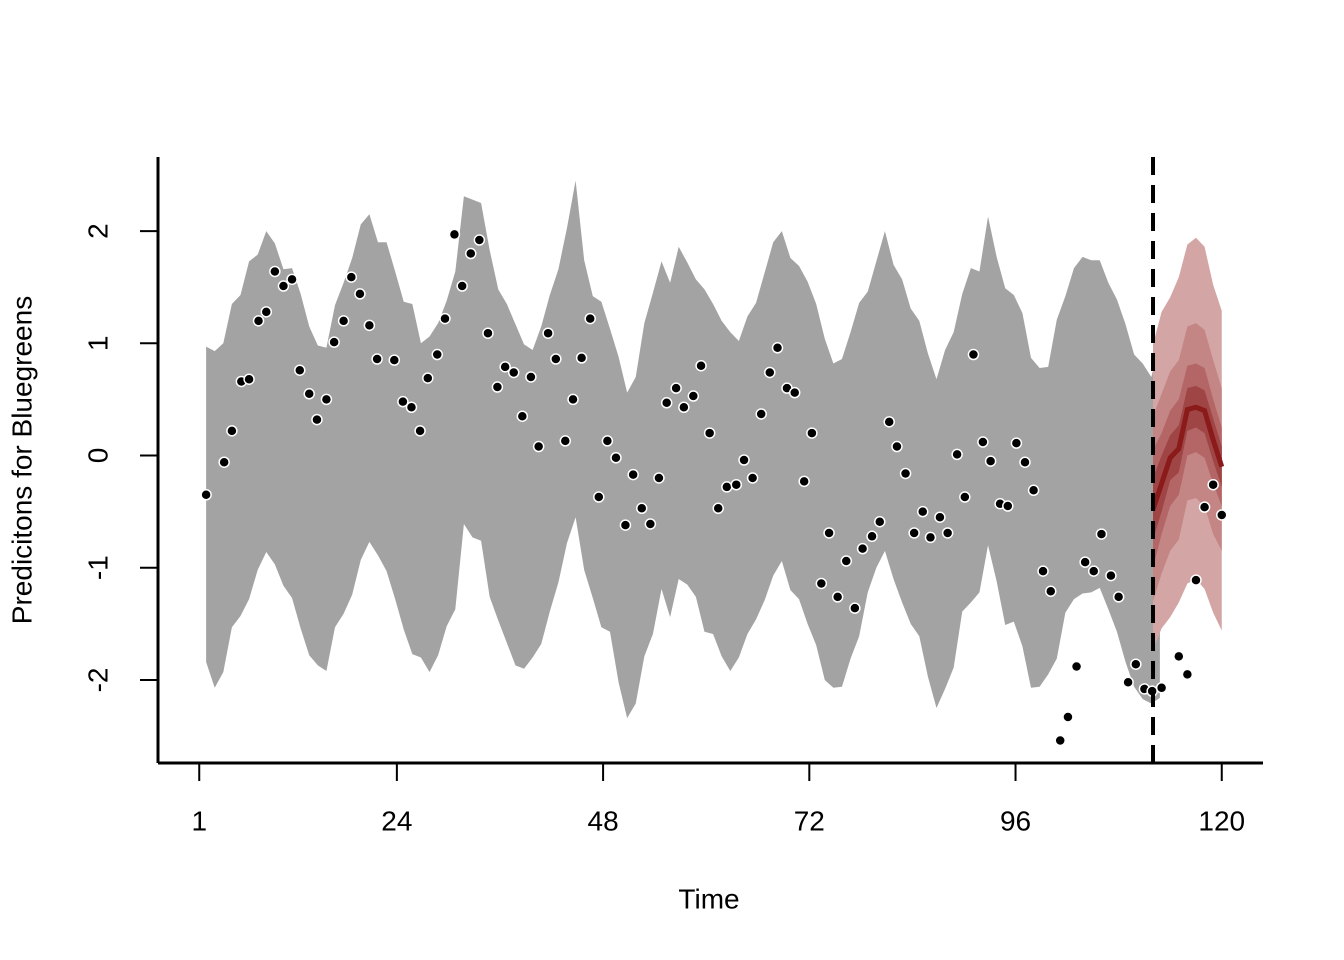  What do you see at coordinates (1015, 820) in the screenshot?
I see `x-tick-label: 96` at bounding box center [1015, 820].